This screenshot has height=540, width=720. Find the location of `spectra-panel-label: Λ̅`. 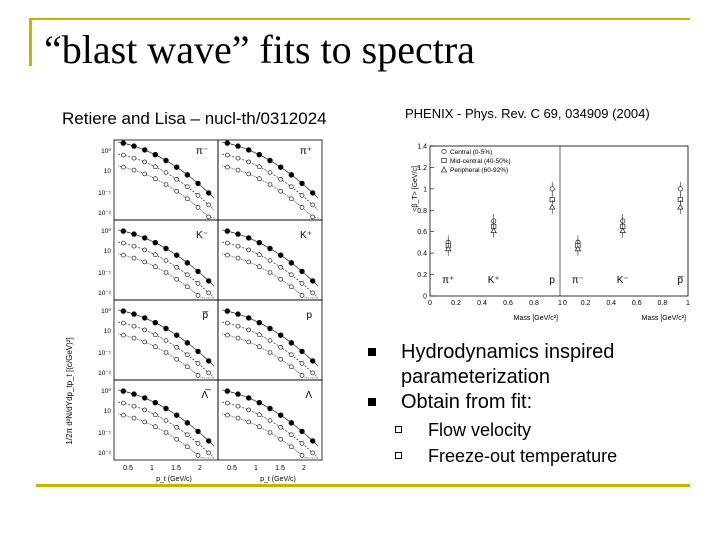

spectra-panel-label: Λ̅ is located at coordinates (206, 395).